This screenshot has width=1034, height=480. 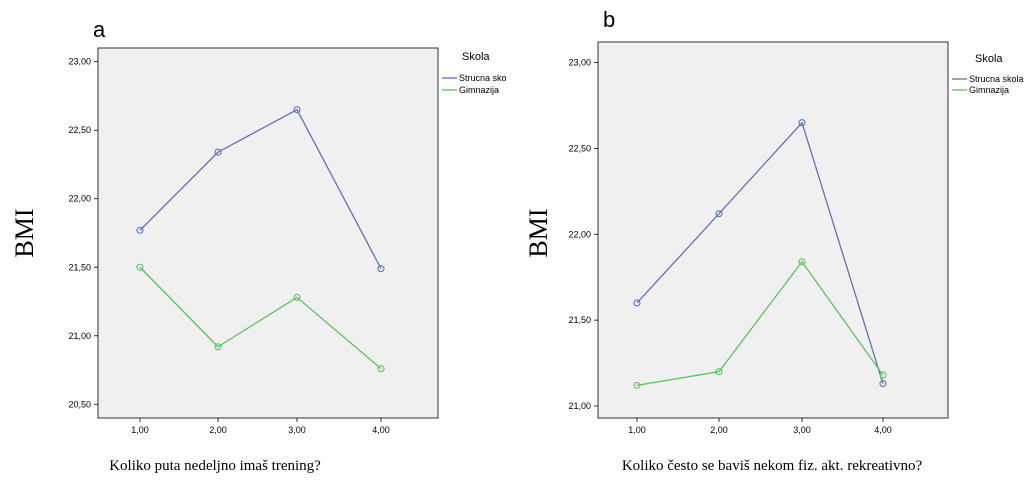 What do you see at coordinates (538, 232) in the screenshot?
I see `y-axis-label-b: BMI` at bounding box center [538, 232].